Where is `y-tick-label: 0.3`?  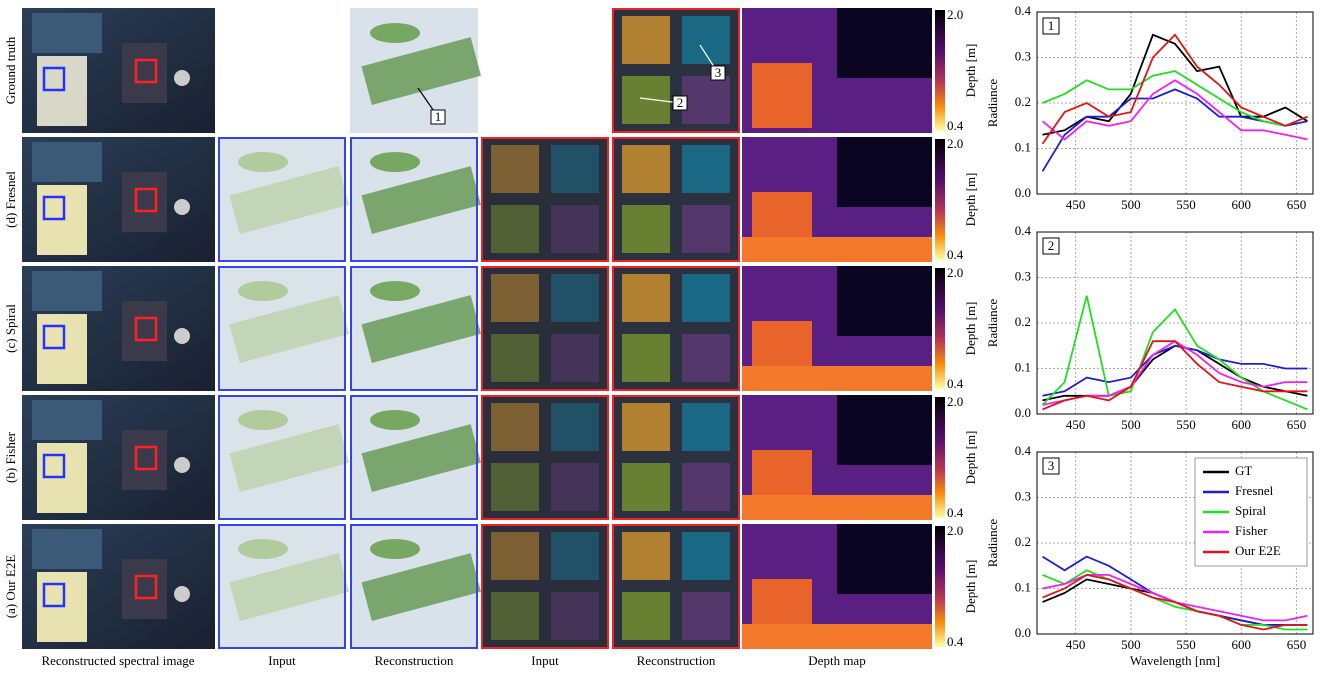
y-tick-label: 0.3 is located at coordinates (1023, 495).